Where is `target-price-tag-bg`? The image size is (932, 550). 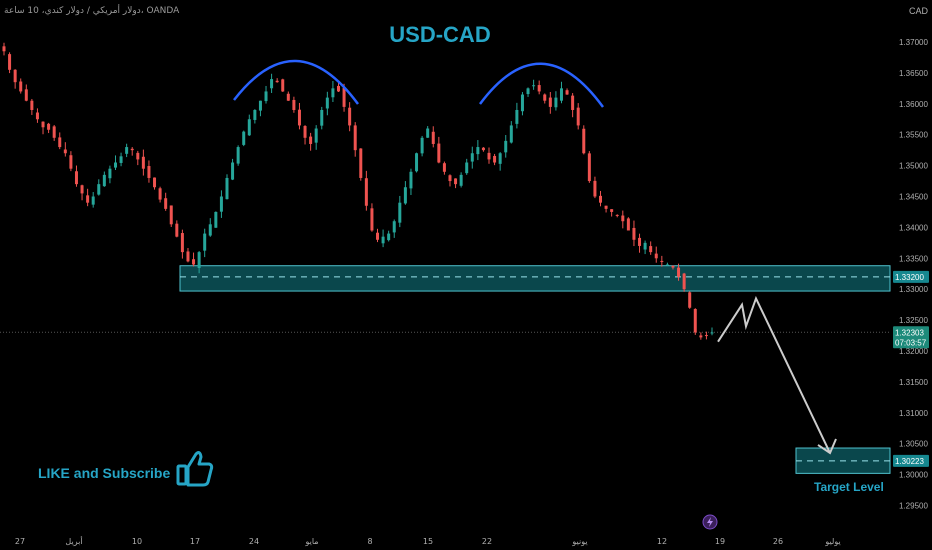
target-price-tag-bg is located at coordinates (911, 460).